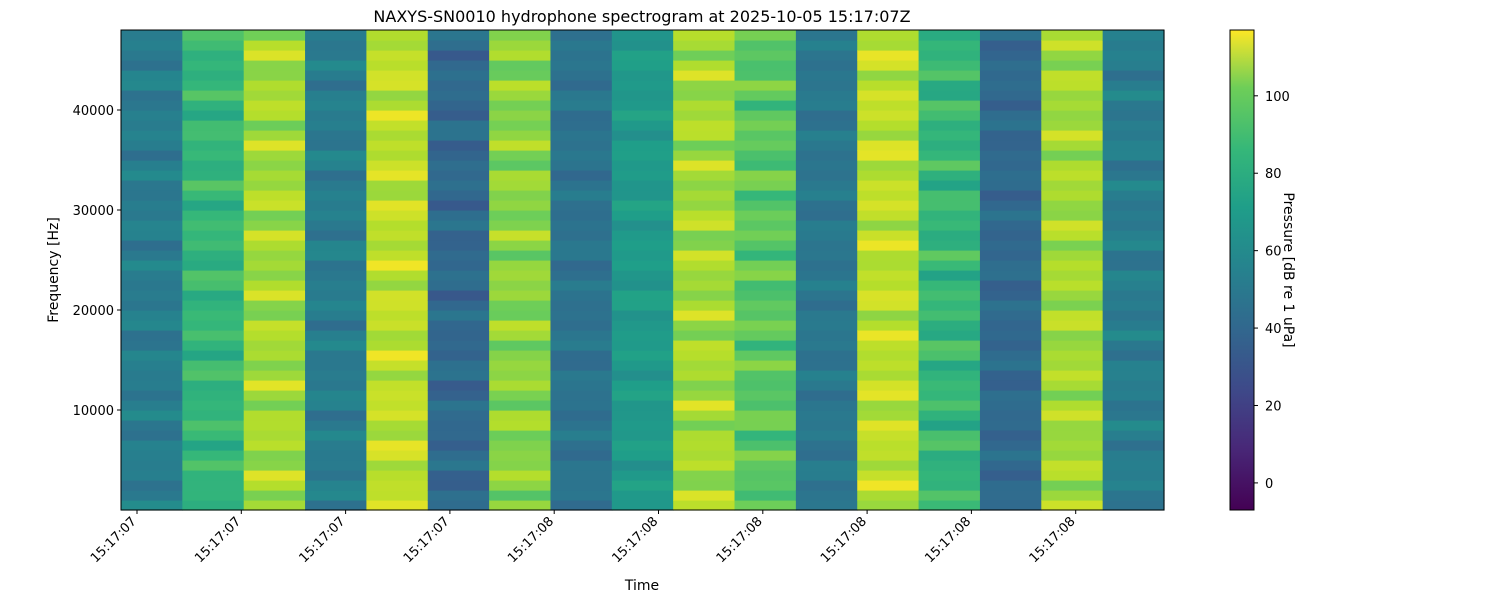  Describe the element at coordinates (93, 411) in the screenshot. I see `y-tick-label: 10000` at that location.